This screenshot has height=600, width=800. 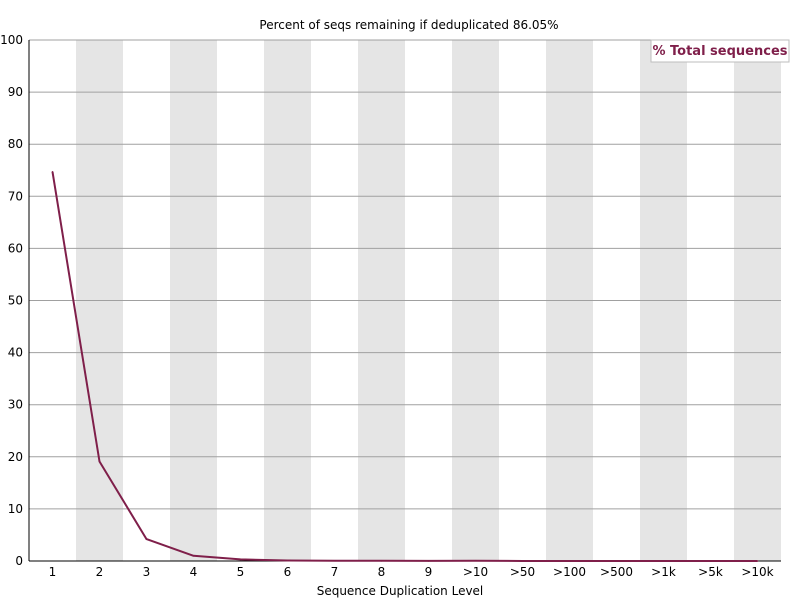 What do you see at coordinates (19, 561) in the screenshot?
I see `y-tick-label: 0` at bounding box center [19, 561].